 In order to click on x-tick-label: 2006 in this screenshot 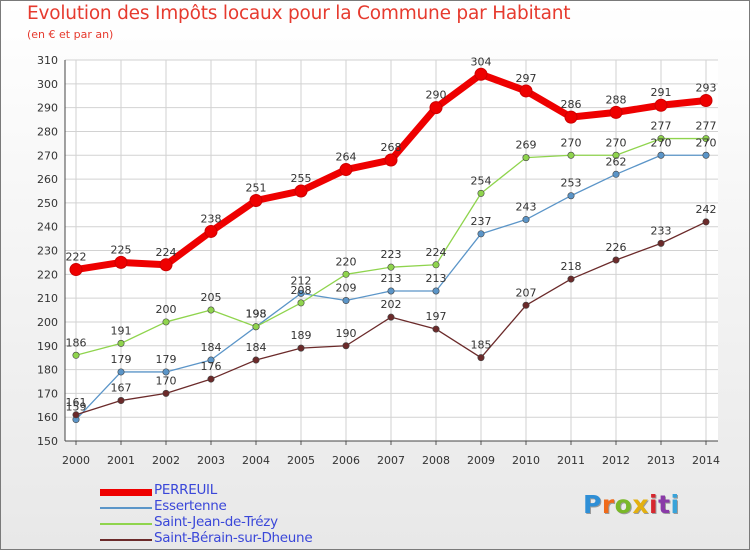, I will do `click(346, 460)`.